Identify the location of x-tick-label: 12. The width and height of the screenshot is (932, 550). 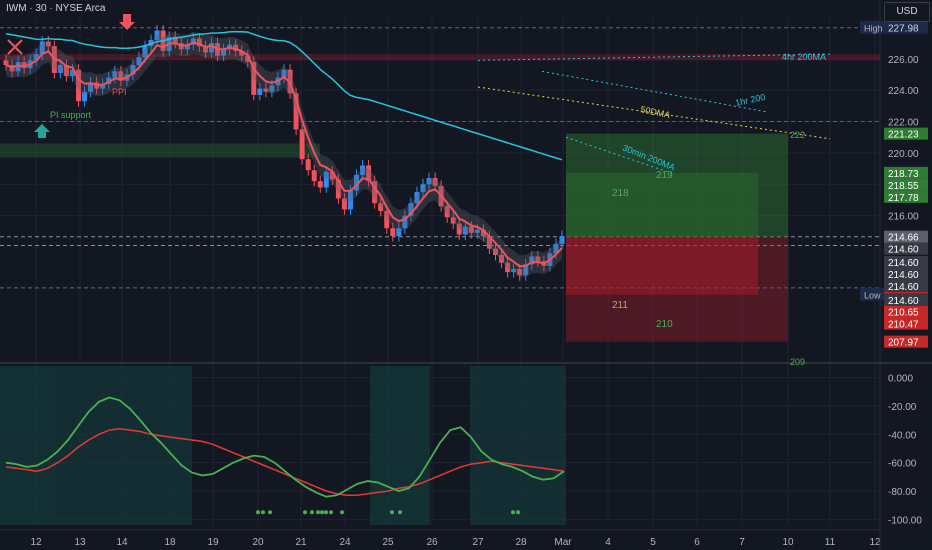
(36, 542).